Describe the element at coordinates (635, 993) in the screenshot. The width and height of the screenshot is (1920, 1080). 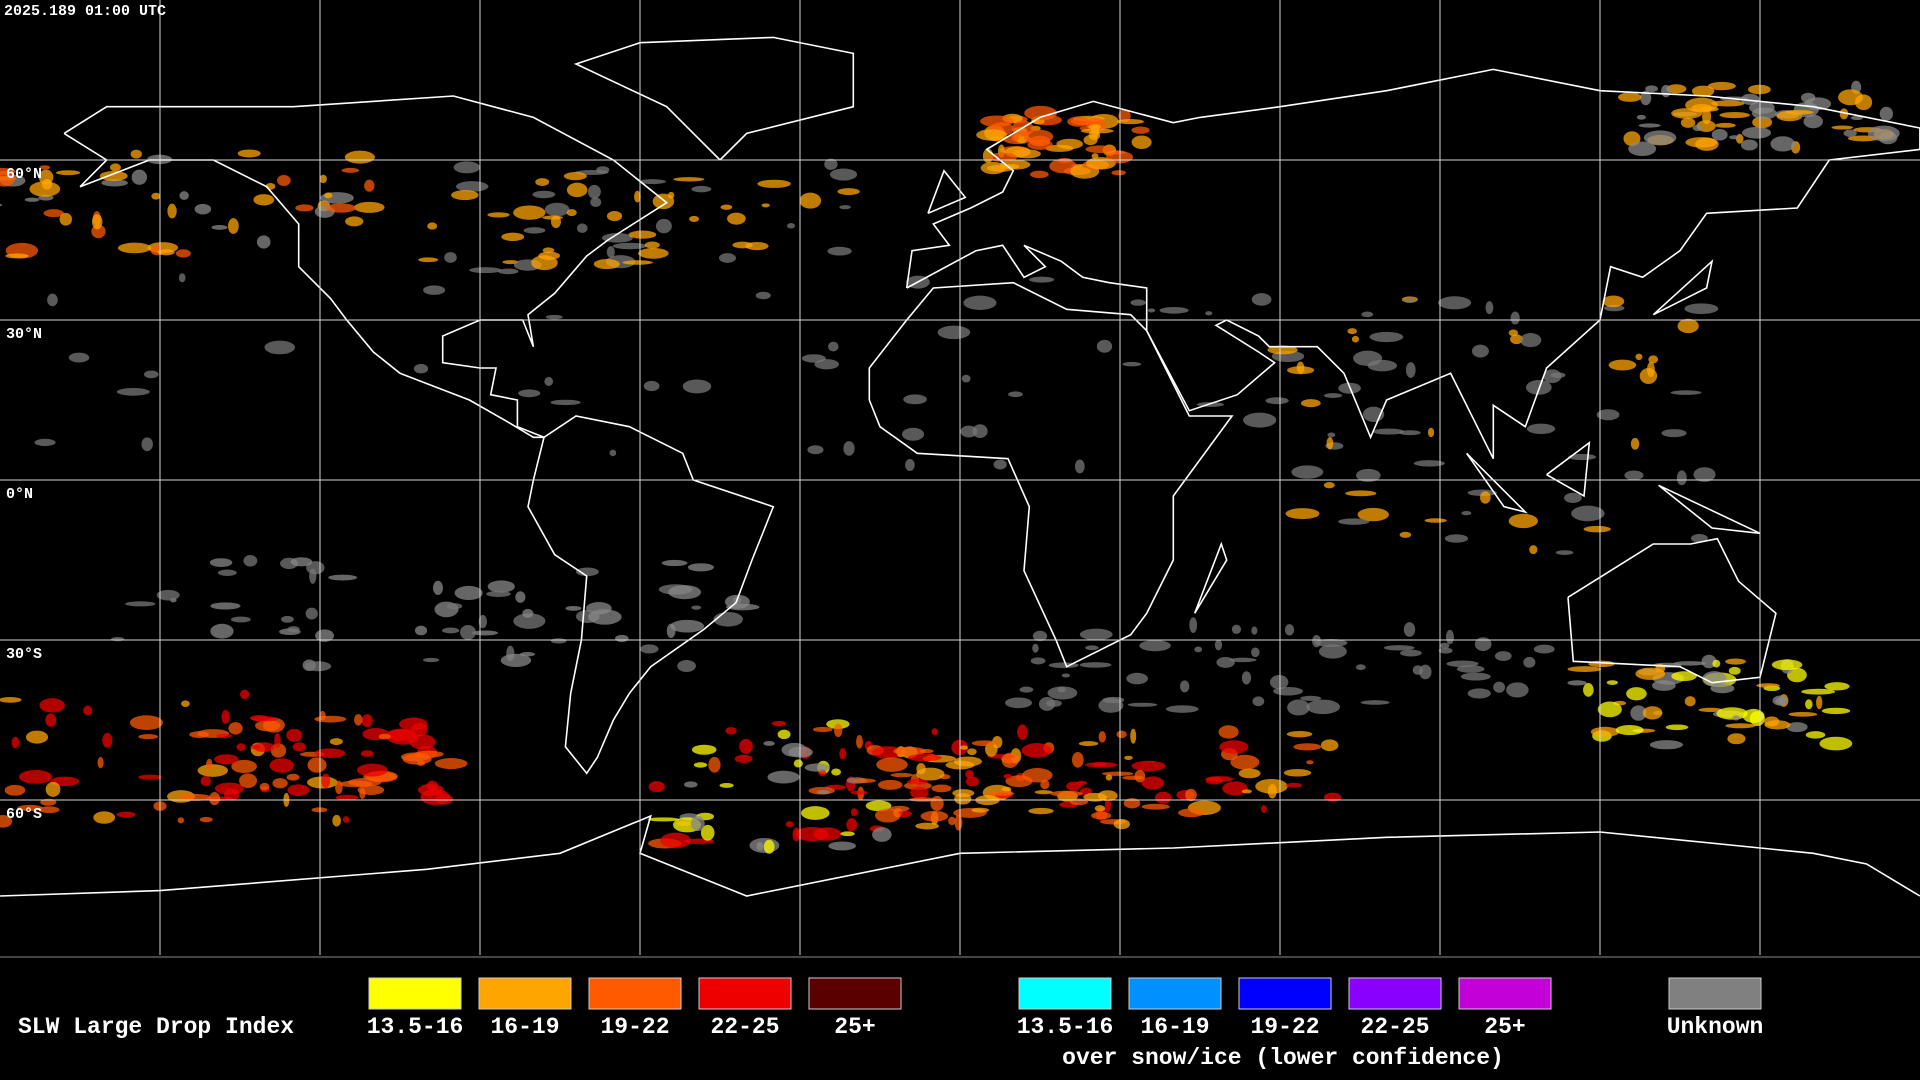
I see `legend-swatch` at that location.